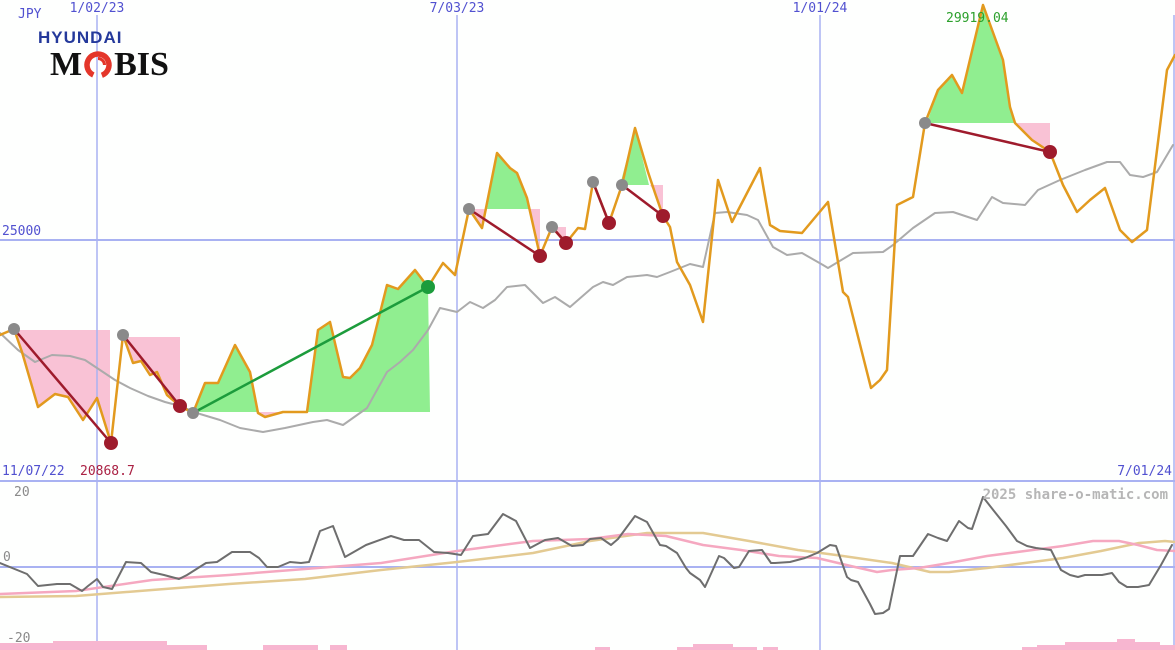 This screenshot has width=1175, height=650. Describe the element at coordinates (98, 65) in the screenshot. I see `mobis-o-swirl-icon` at that location.